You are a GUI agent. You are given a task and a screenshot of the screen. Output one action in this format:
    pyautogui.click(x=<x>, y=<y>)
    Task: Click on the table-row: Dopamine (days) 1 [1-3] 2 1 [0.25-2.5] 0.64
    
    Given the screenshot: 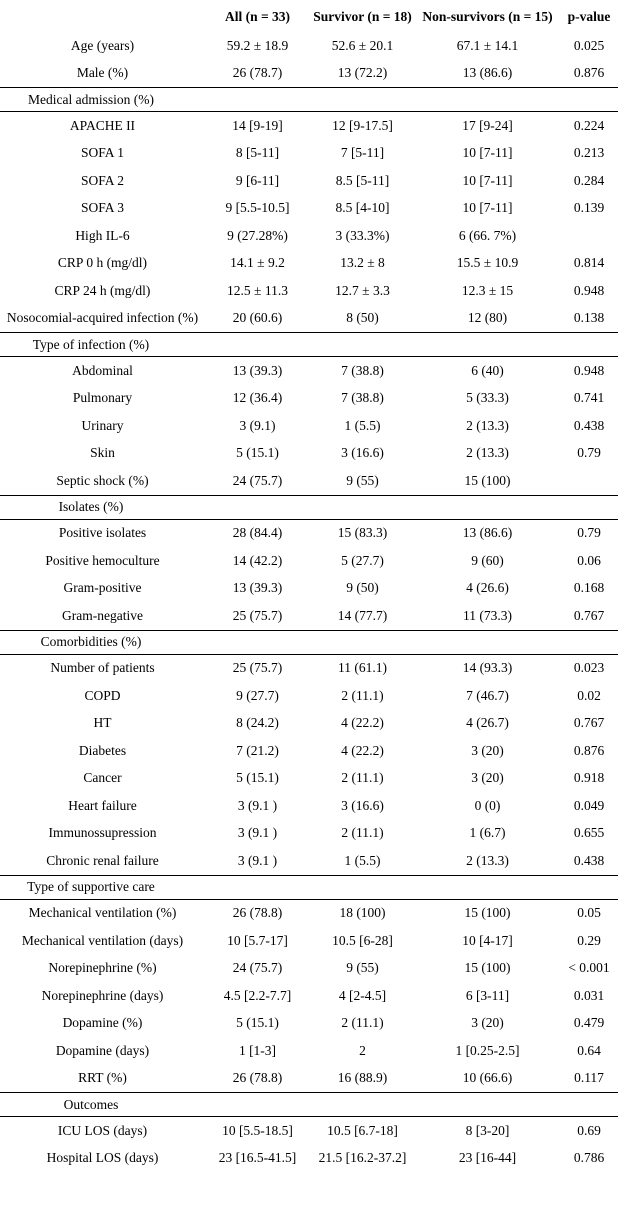 What is the action you would take?
    pyautogui.click(x=309, y=1051)
    